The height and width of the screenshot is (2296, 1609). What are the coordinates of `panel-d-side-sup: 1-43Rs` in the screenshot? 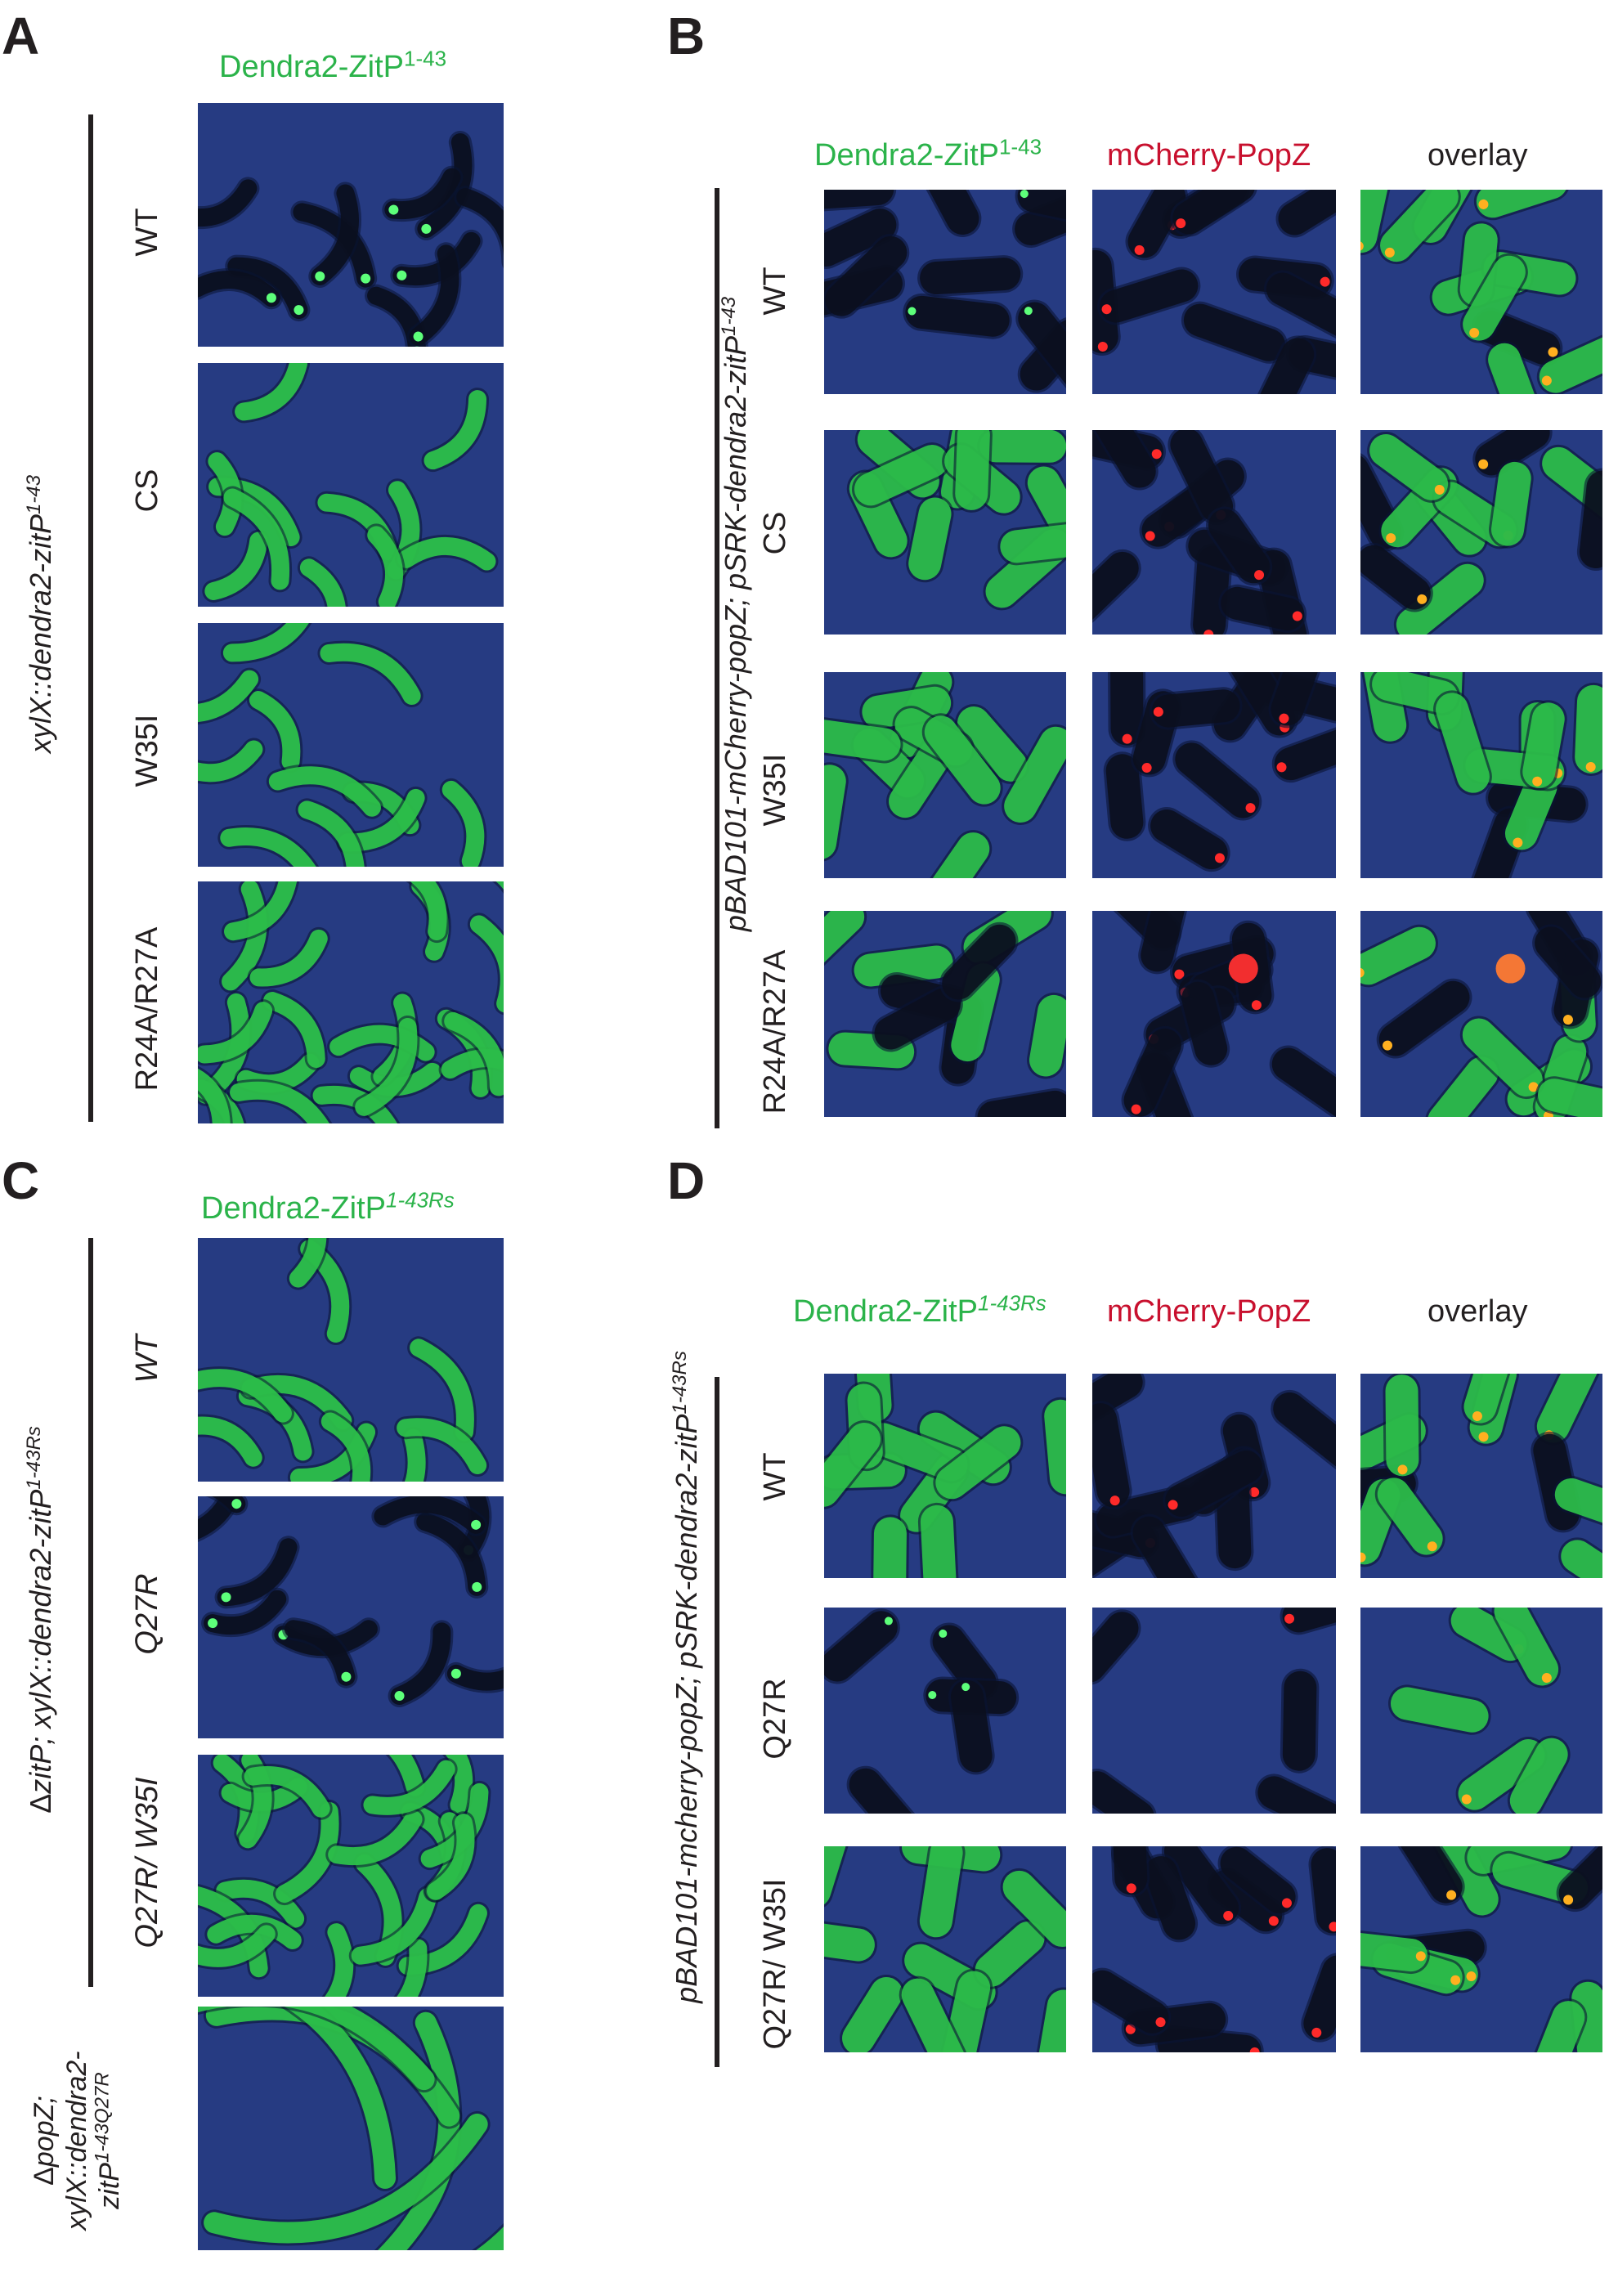 It's located at (680, 1383).